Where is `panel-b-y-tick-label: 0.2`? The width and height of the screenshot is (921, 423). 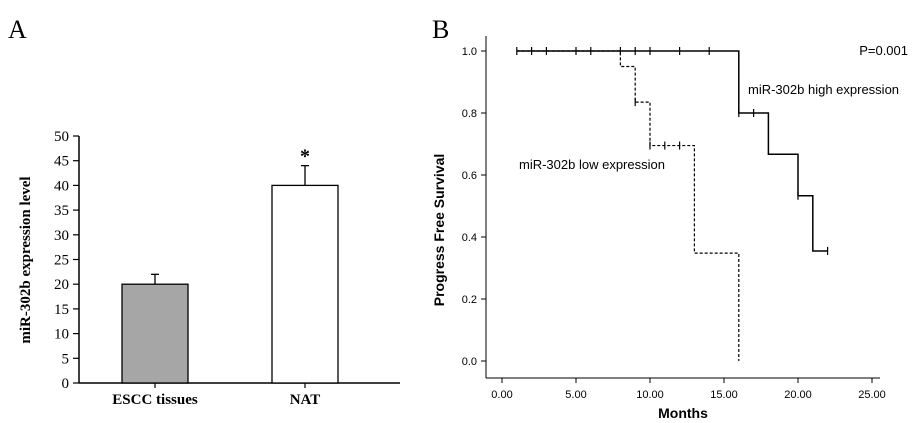
panel-b-y-tick-label: 0.2 is located at coordinates (469, 300).